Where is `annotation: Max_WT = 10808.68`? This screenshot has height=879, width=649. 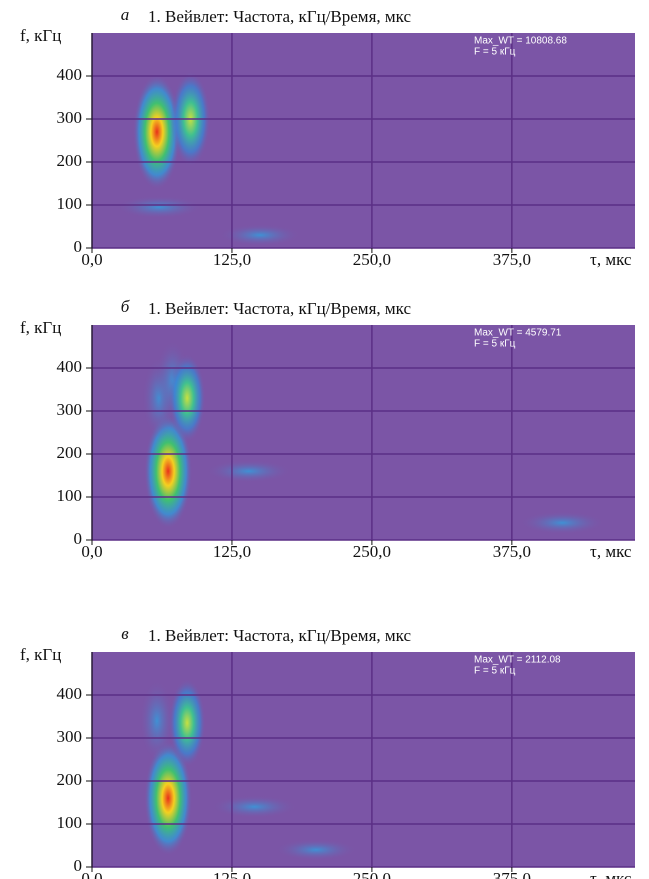
annotation: Max_WT = 10808.68 is located at coordinates (520, 41).